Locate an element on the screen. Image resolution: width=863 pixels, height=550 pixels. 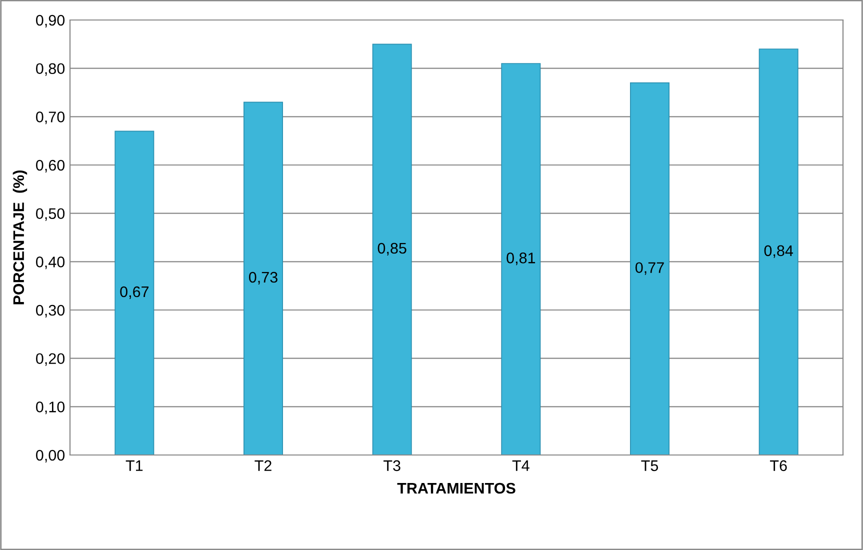
x-tick-label: T2 is located at coordinates (263, 465).